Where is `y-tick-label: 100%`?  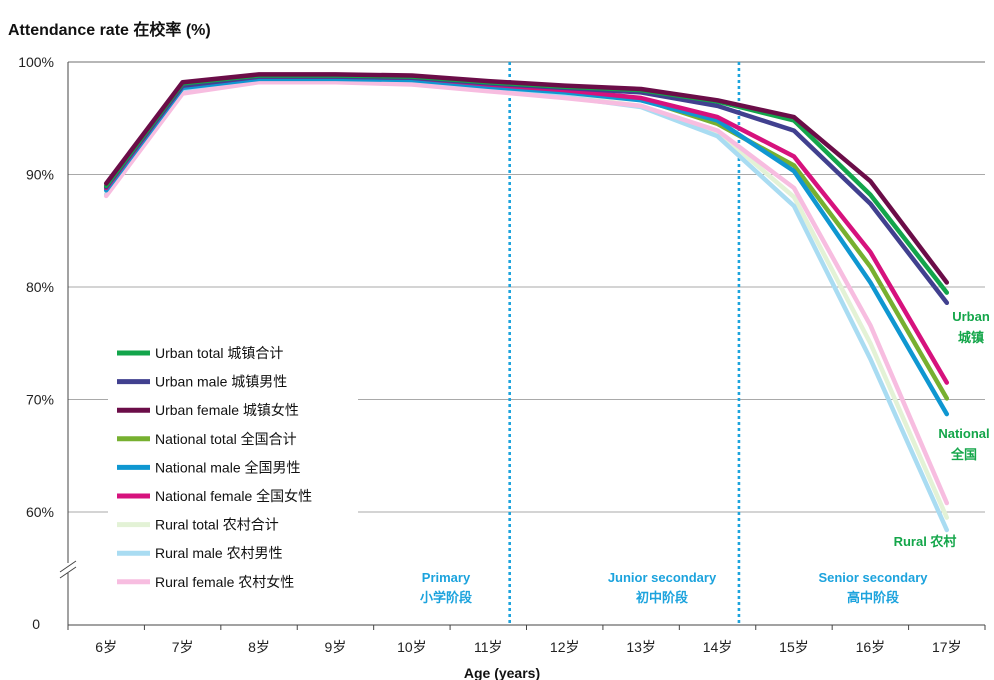
y-tick-label: 100% is located at coordinates (36, 62).